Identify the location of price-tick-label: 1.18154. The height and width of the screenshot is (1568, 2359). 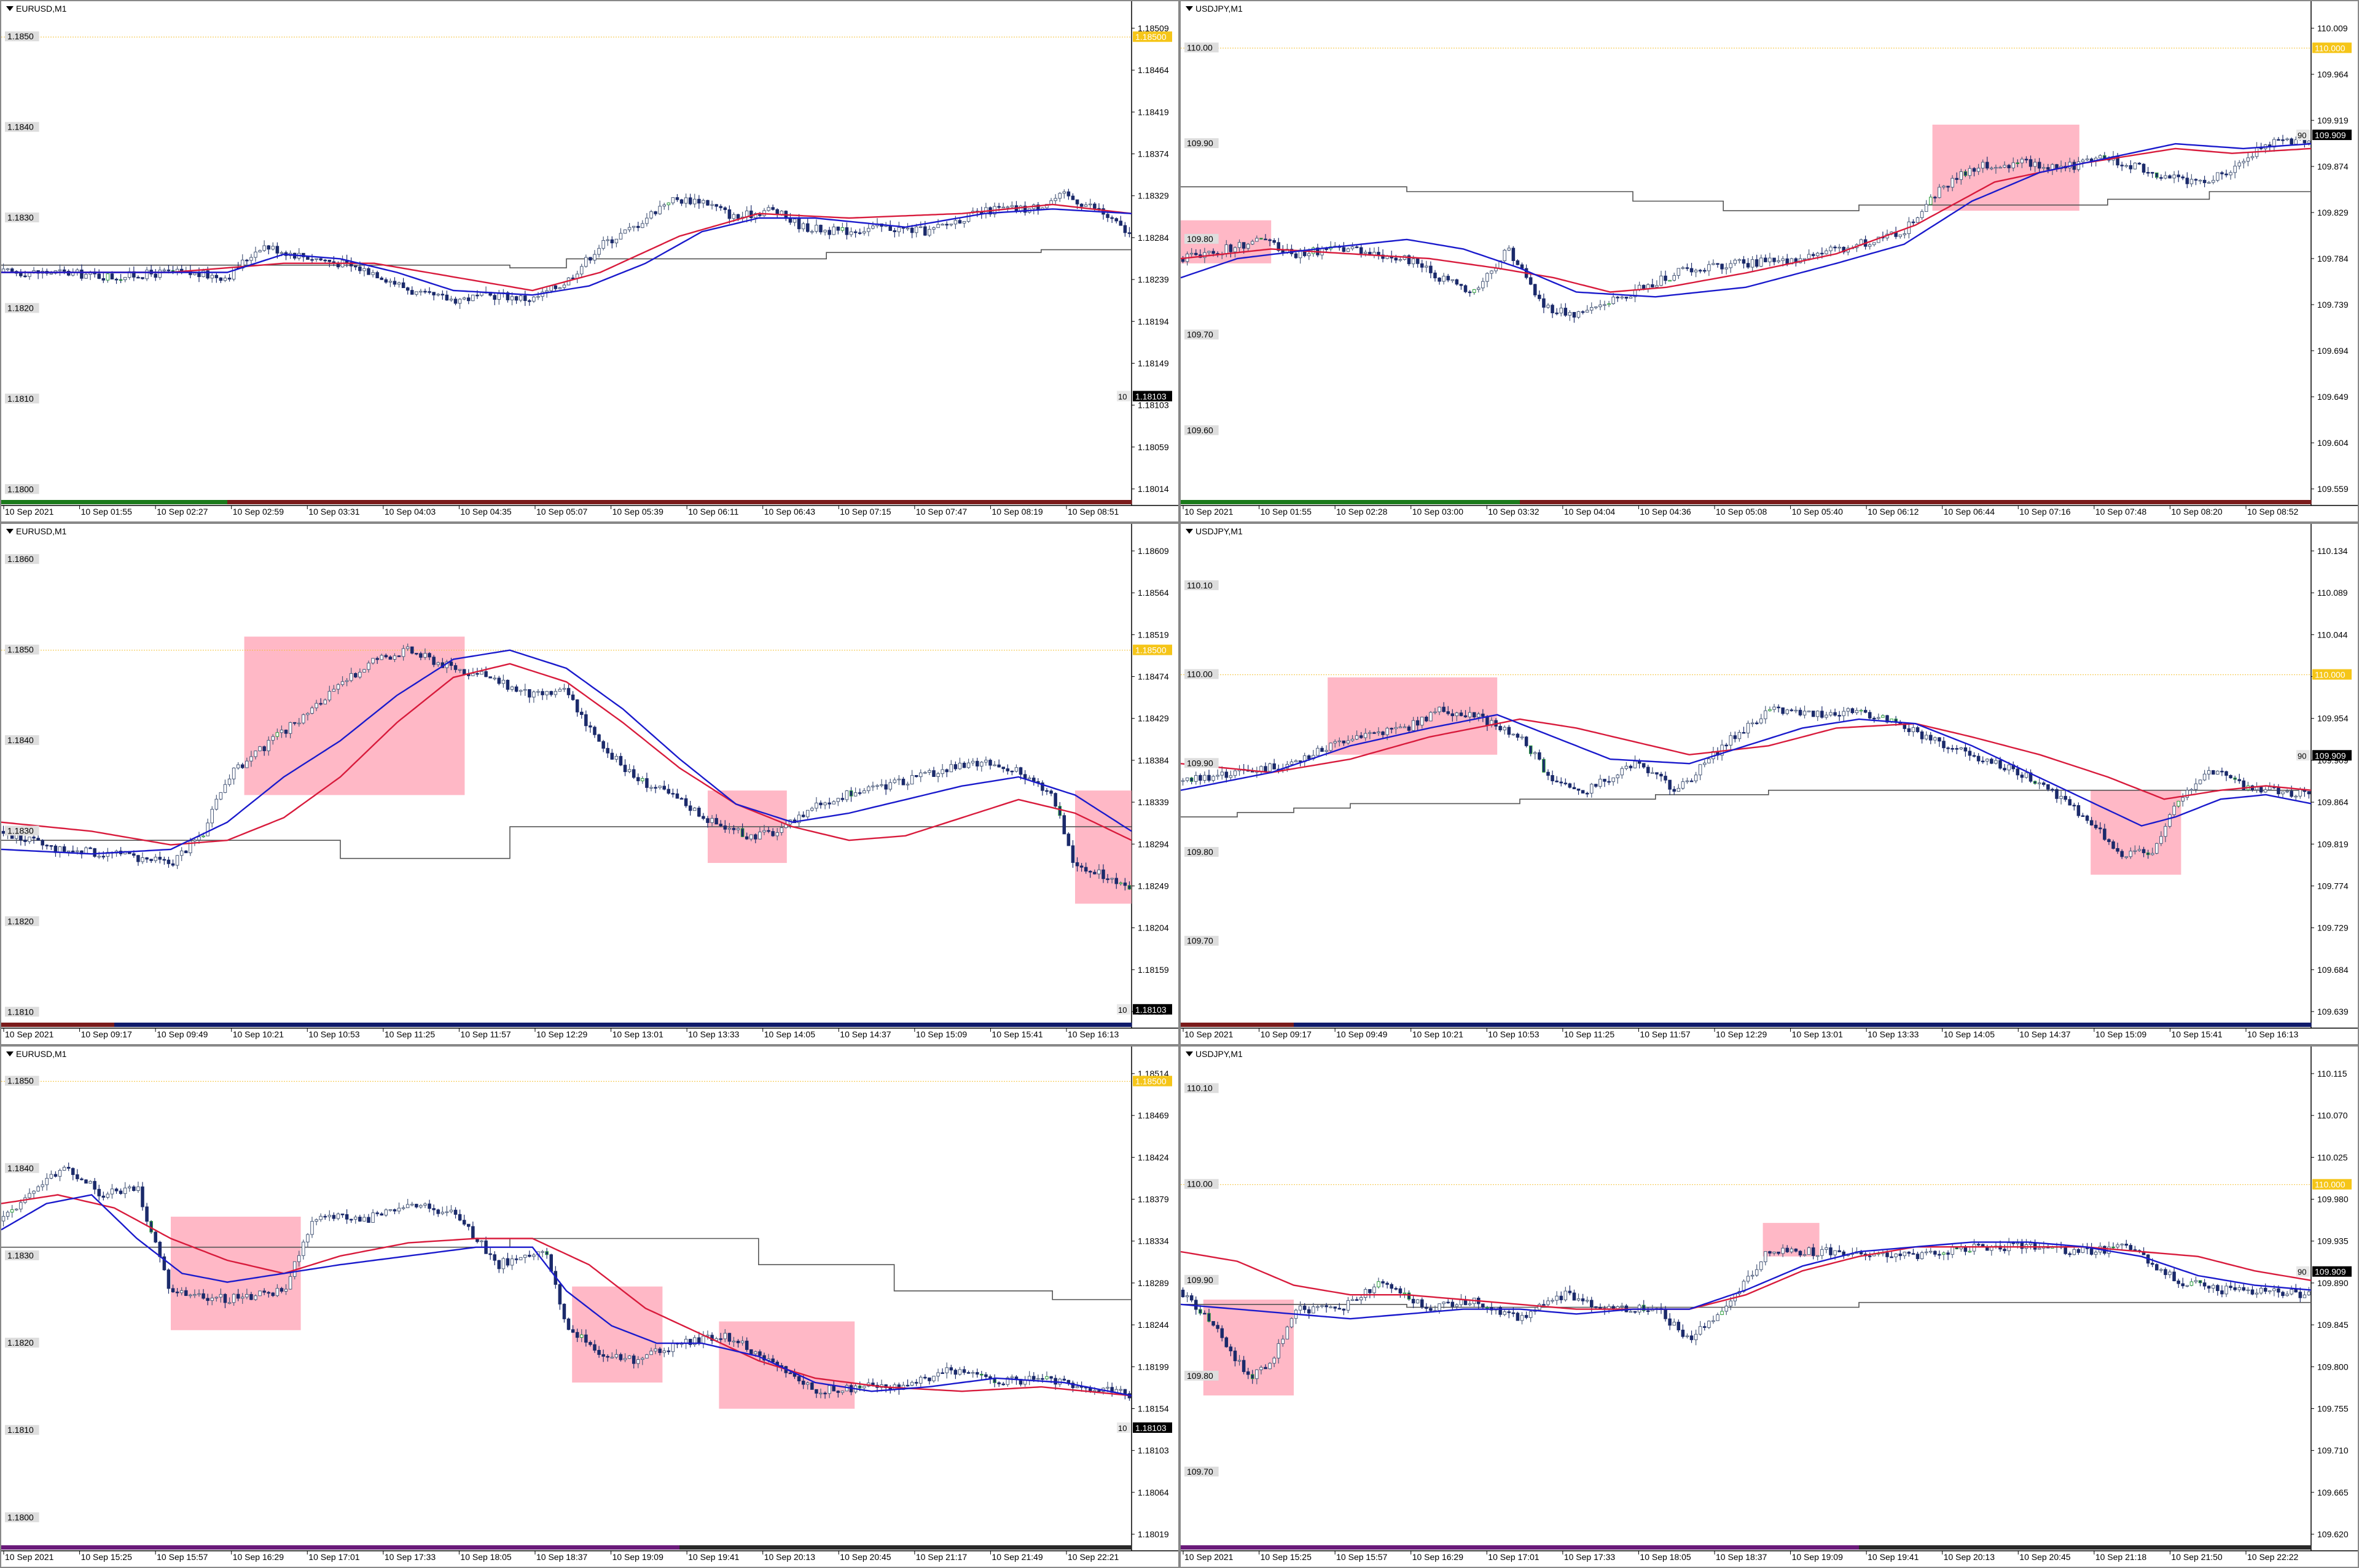
(1154, 1408).